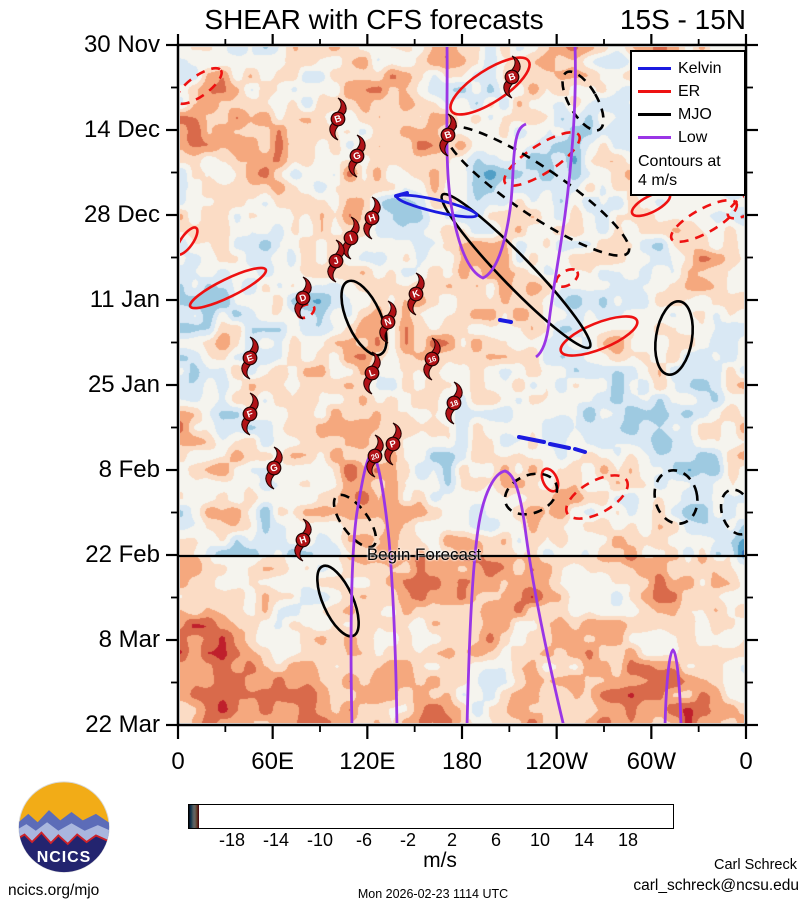  Describe the element at coordinates (679, 161) in the screenshot. I see `contour-note-line1: Contours at` at that location.